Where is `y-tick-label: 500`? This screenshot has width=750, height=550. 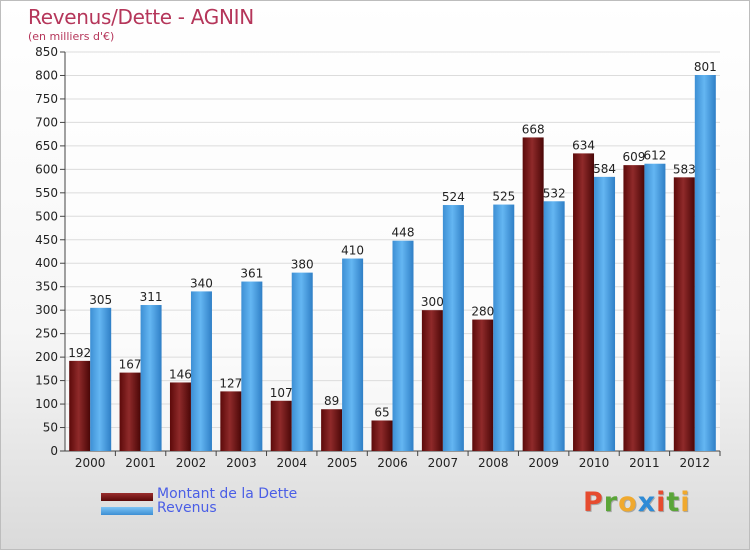
y-tick-label: 500 is located at coordinates (46, 216).